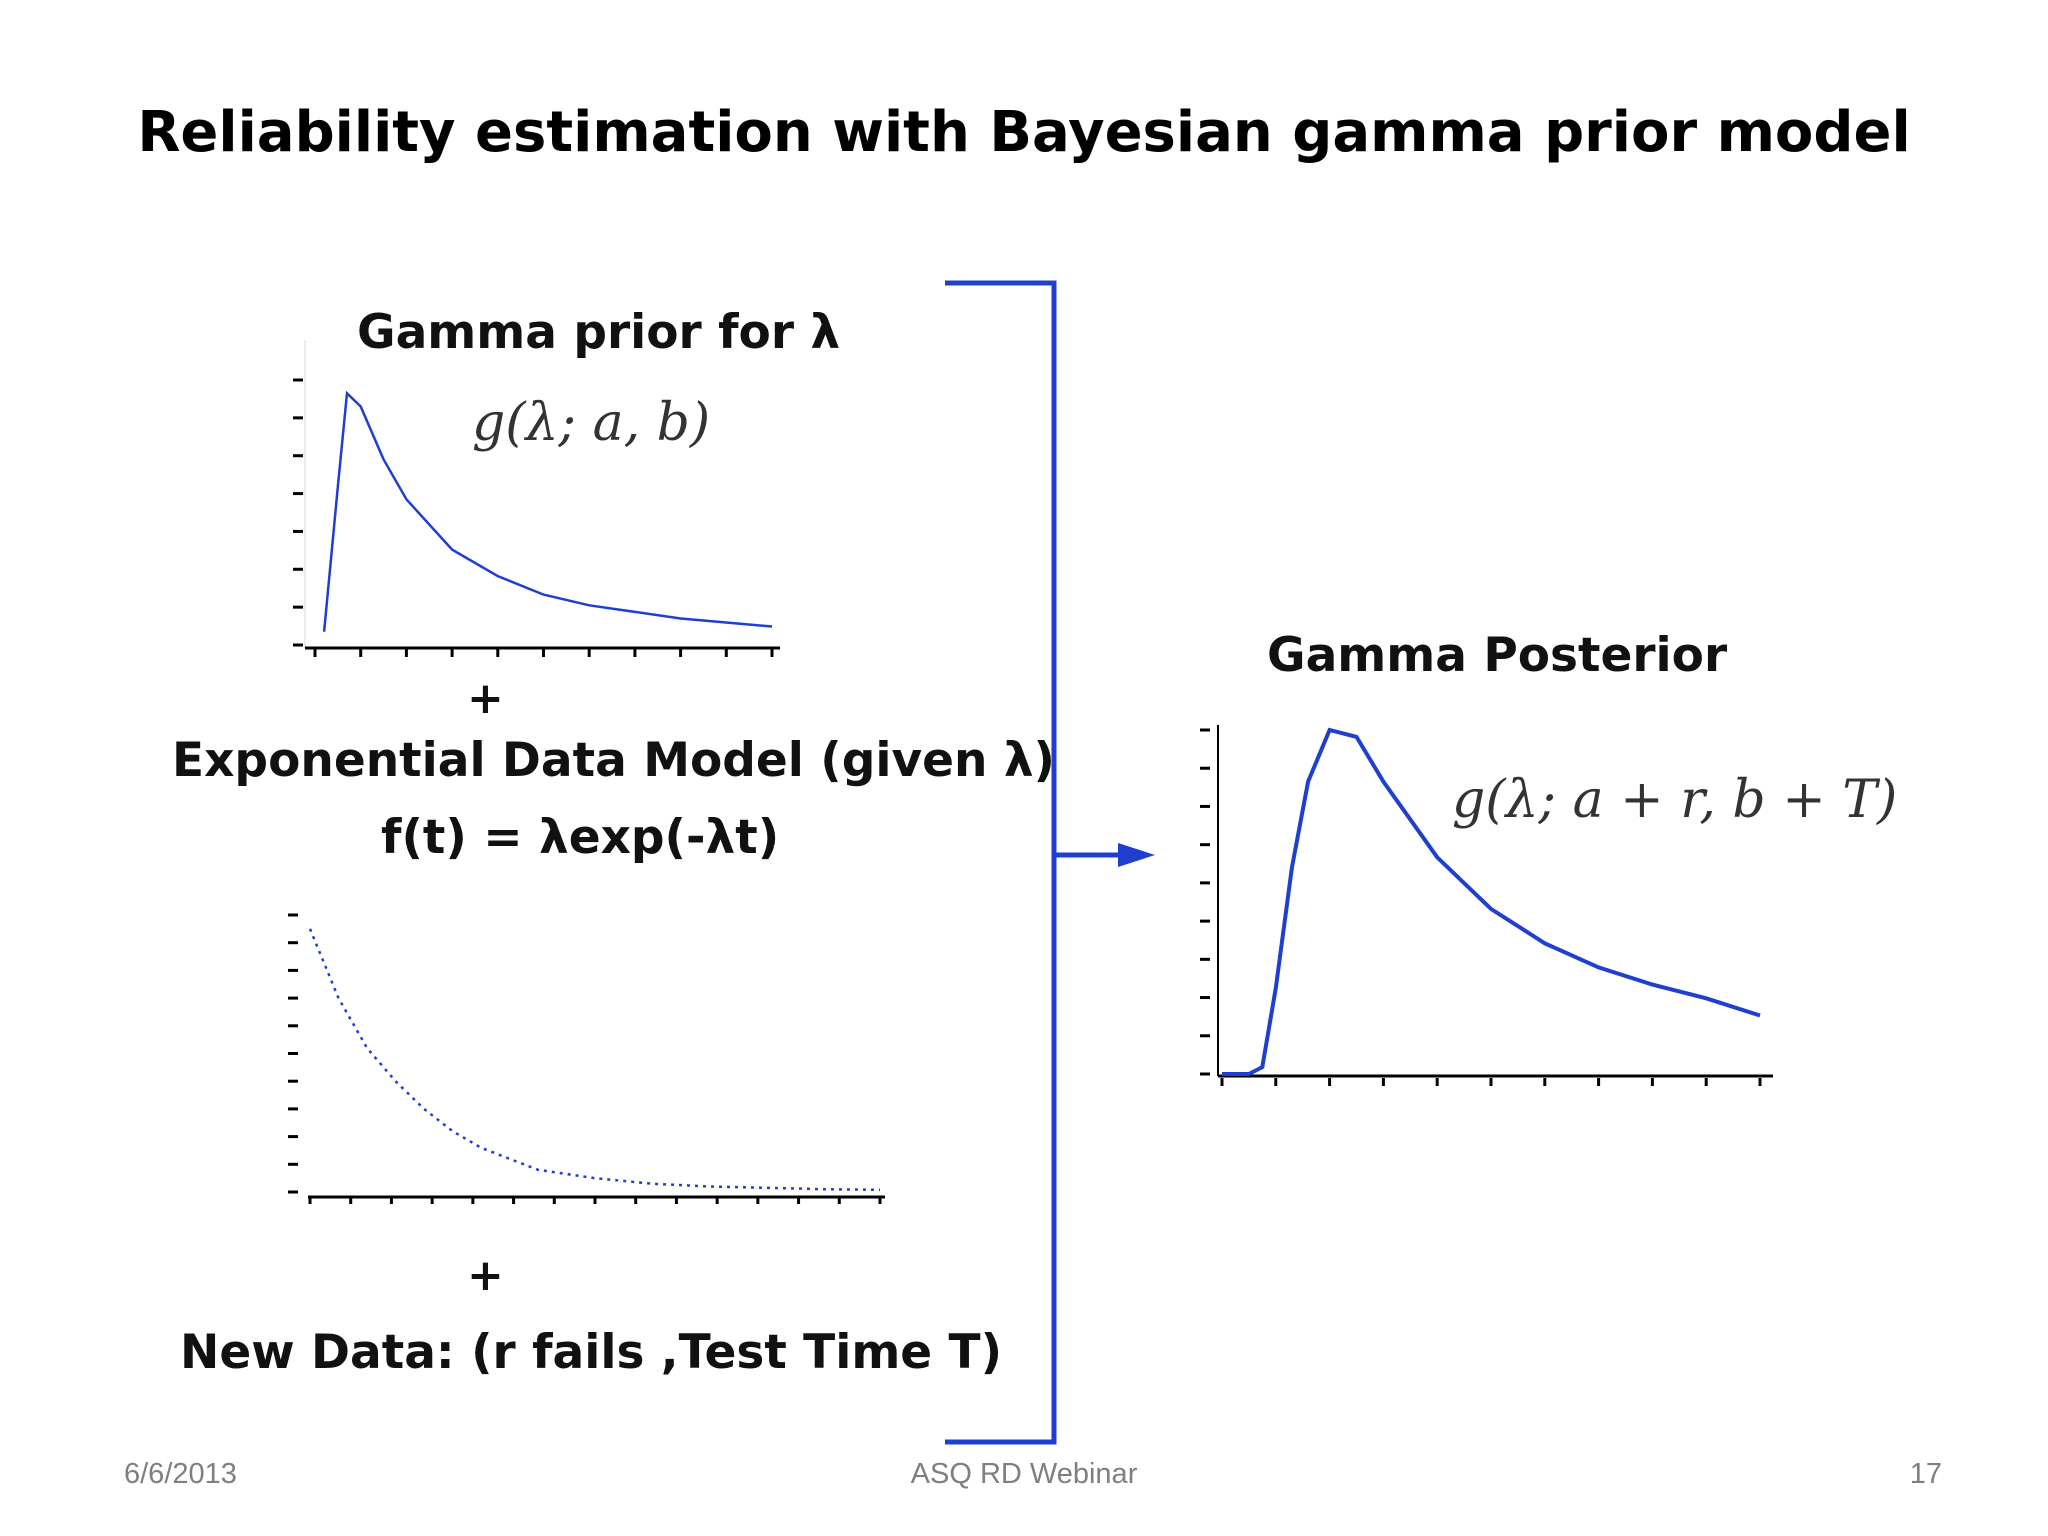 This screenshot has height=1536, width=2048. Describe the element at coordinates (1491, 901) in the screenshot. I see `posterior-curve` at that location.